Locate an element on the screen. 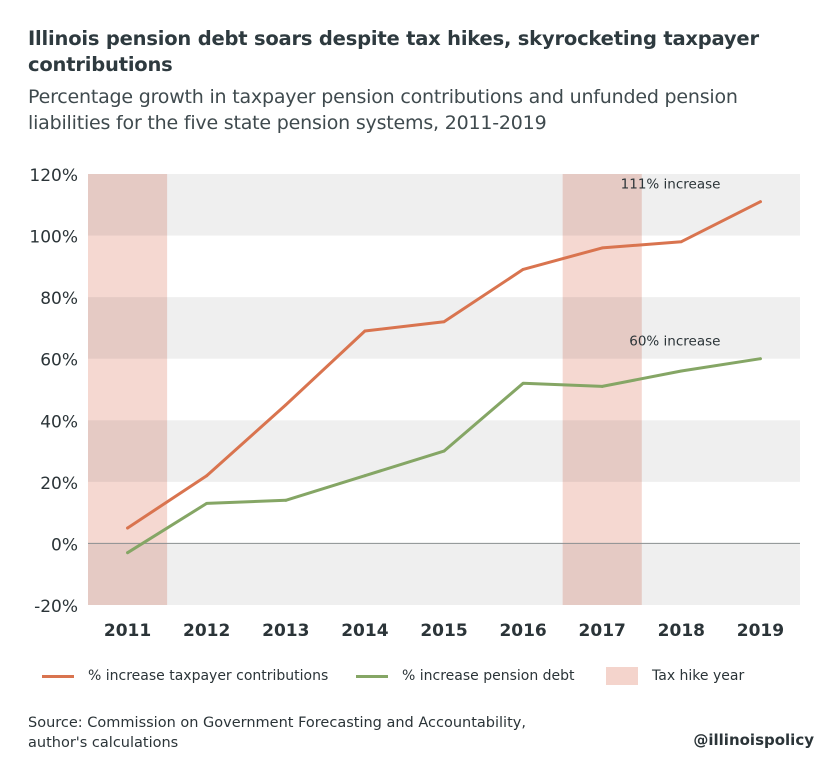 This screenshot has height=773, width=840. annotation-label: 111% increase is located at coordinates (671, 185).